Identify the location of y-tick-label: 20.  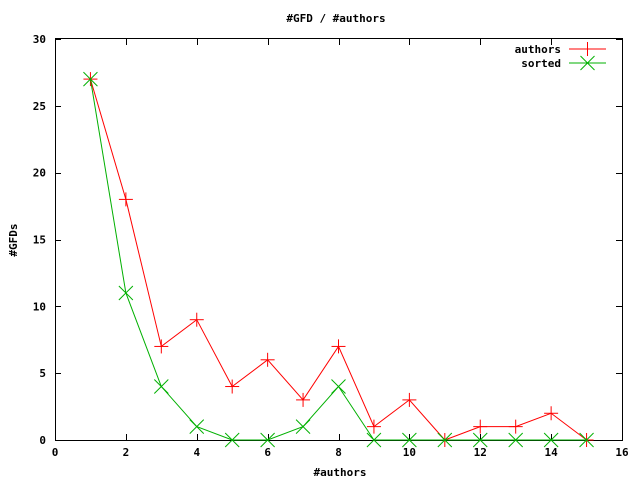
(39, 173).